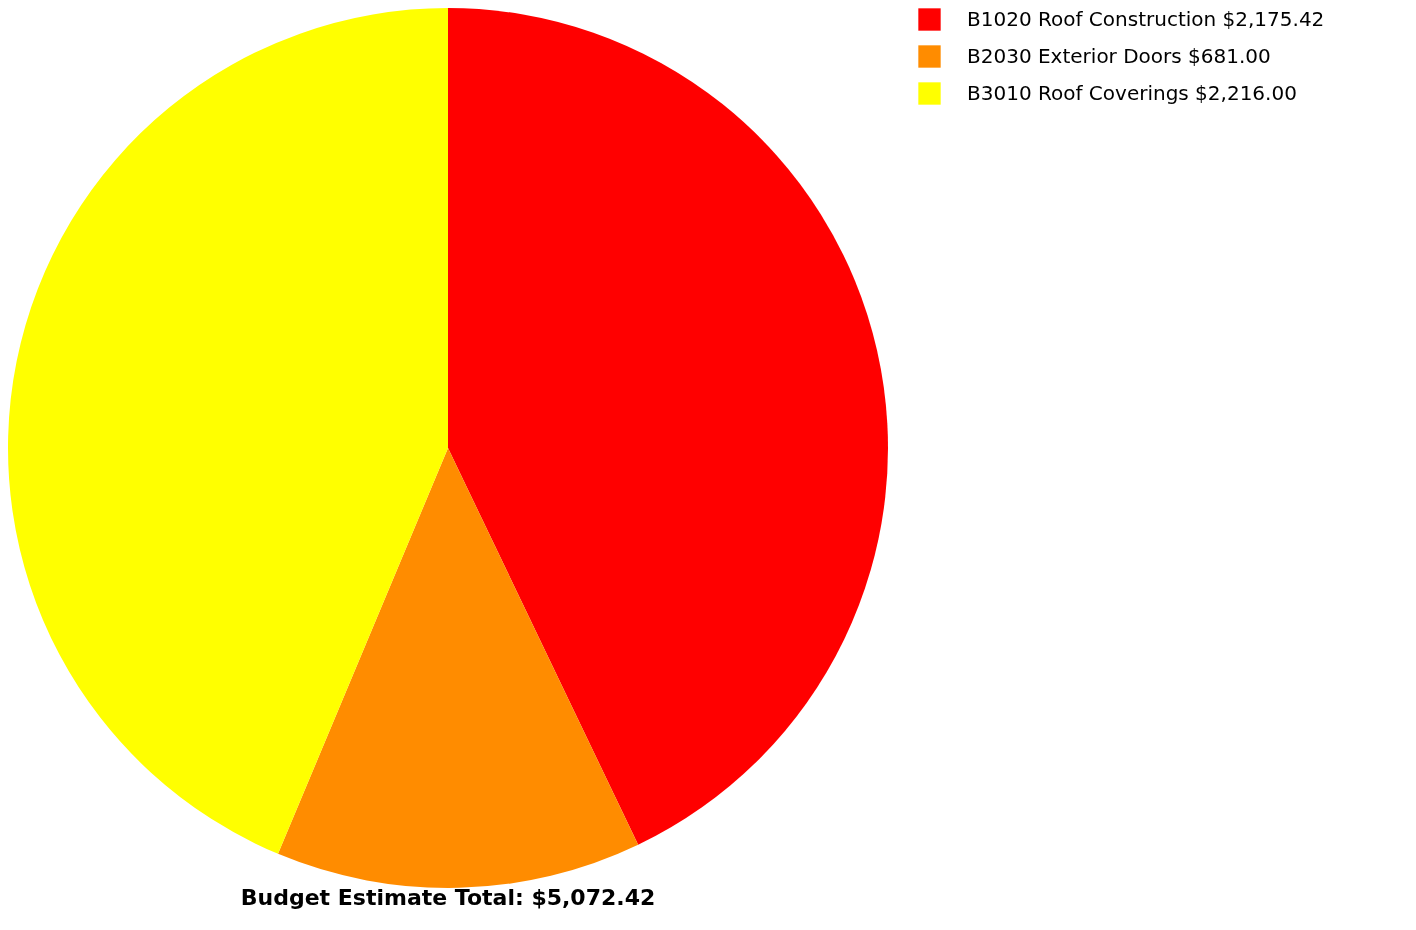 This screenshot has height=930, width=1416. I want to click on legend-label: B1020 Roof Construction $2,175.42, so click(1146, 18).